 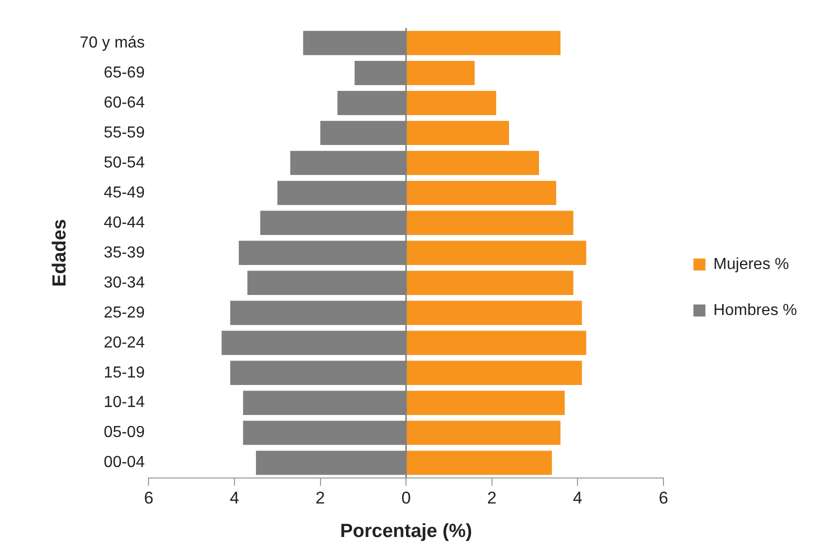 I want to click on y-tick-label: 70 y más, so click(x=112, y=43).